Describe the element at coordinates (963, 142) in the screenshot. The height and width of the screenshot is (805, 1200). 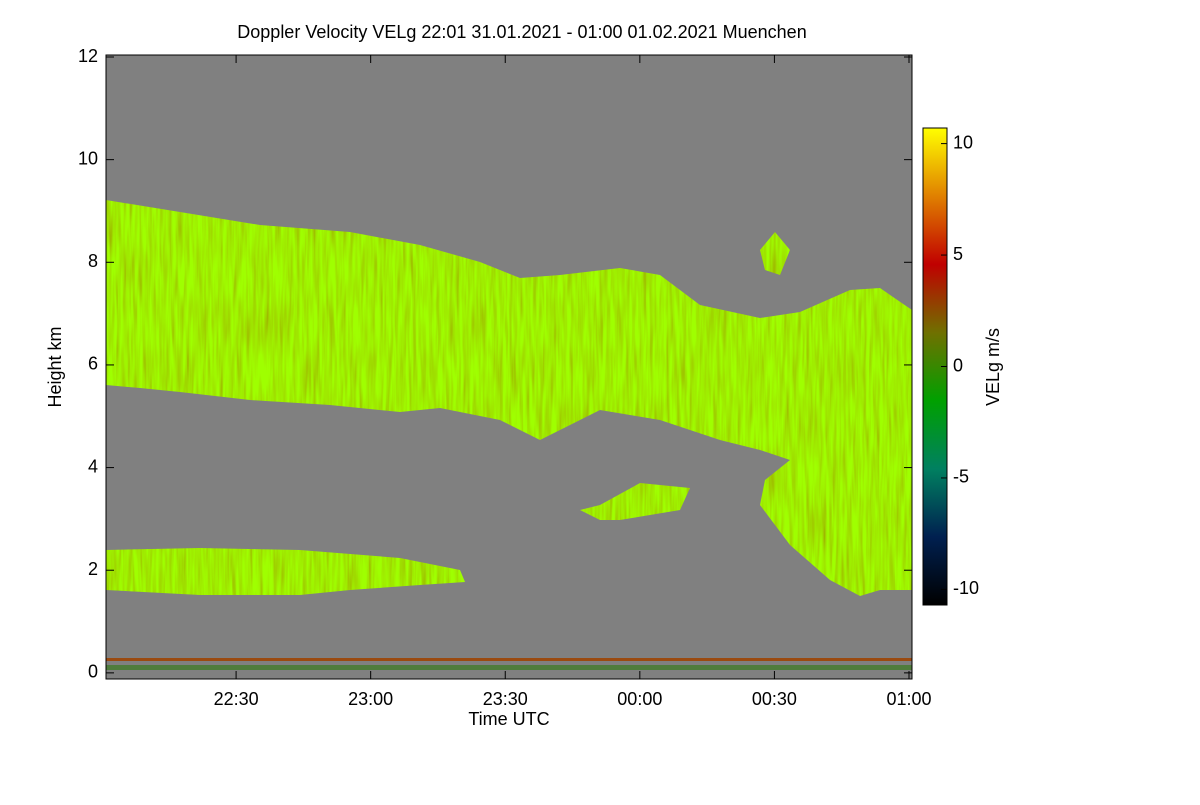
I see `colorbar-tick-label: 10` at that location.